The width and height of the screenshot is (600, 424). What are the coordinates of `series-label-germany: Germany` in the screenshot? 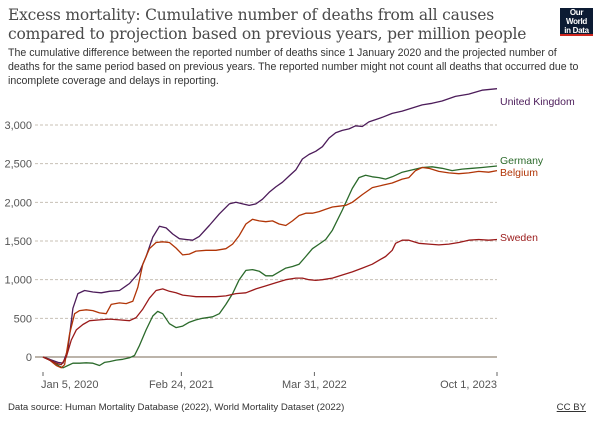 It's located at (522, 161).